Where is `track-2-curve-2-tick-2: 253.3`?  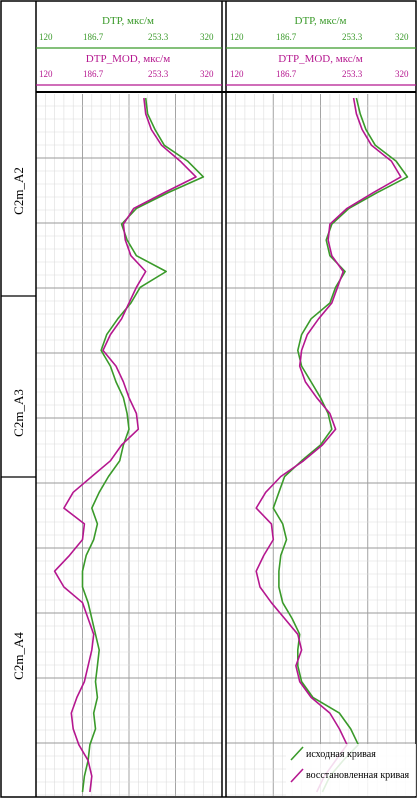 track-2-curve-2-tick-2: 253.3 is located at coordinates (352, 74).